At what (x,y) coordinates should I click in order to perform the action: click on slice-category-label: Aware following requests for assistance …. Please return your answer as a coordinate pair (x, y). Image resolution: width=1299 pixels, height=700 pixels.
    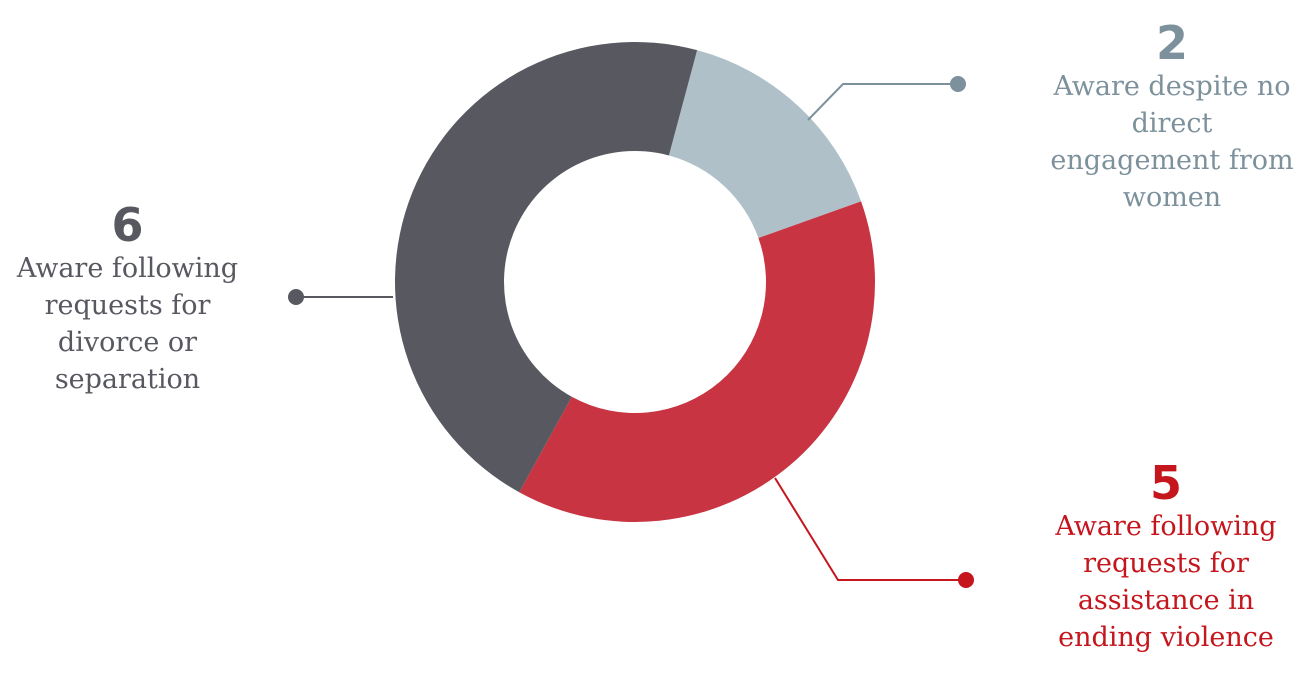
    Looking at the image, I should click on (1166, 582).